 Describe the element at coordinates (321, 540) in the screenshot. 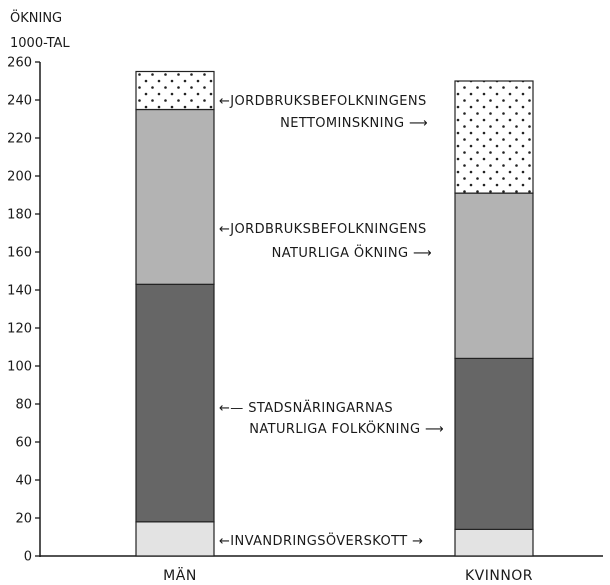

I see `annotation-invandring-line-1: ←INVANDRINGSÖVERSKOTT →` at that location.